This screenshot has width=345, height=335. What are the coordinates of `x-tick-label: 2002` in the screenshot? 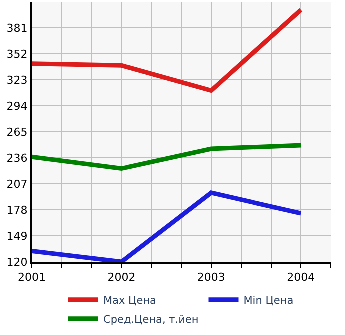 It's located at (122, 277).